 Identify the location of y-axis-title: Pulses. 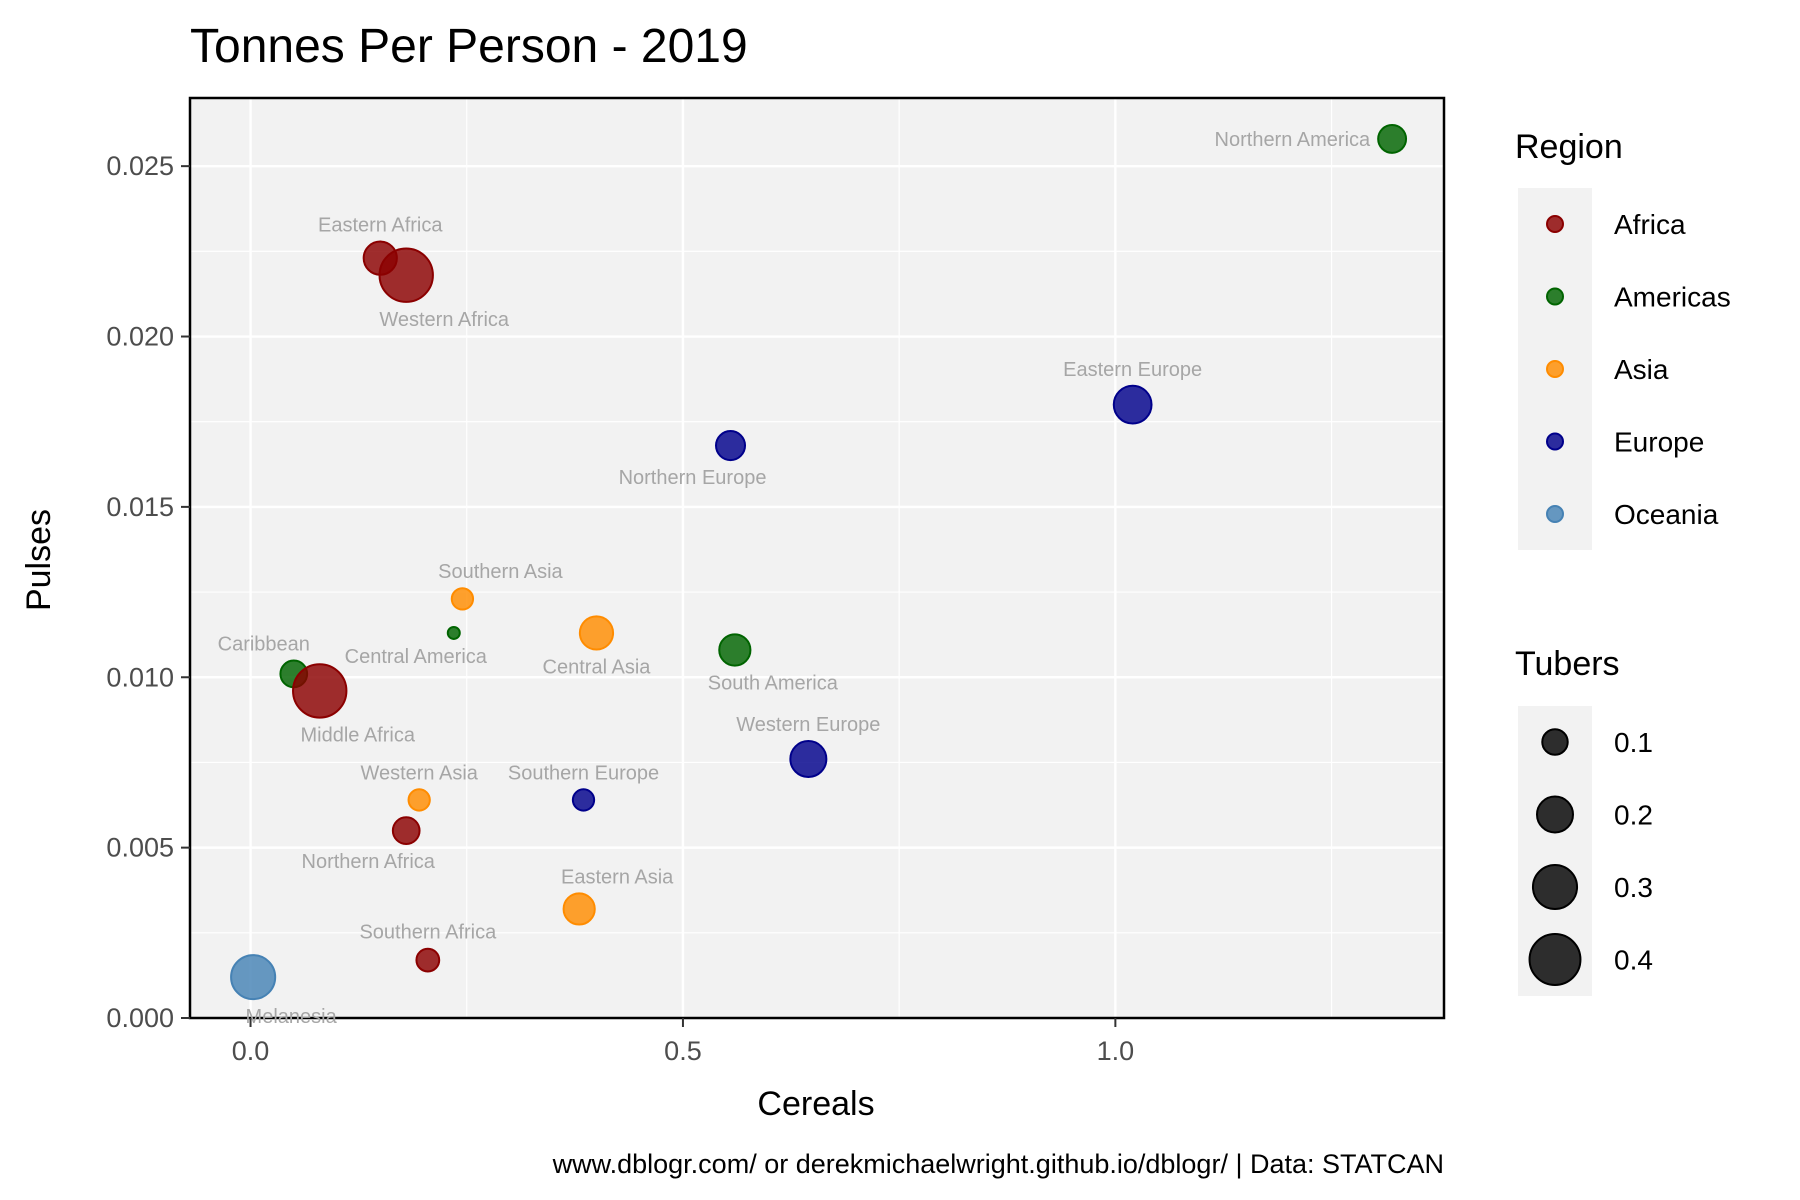
(39, 560).